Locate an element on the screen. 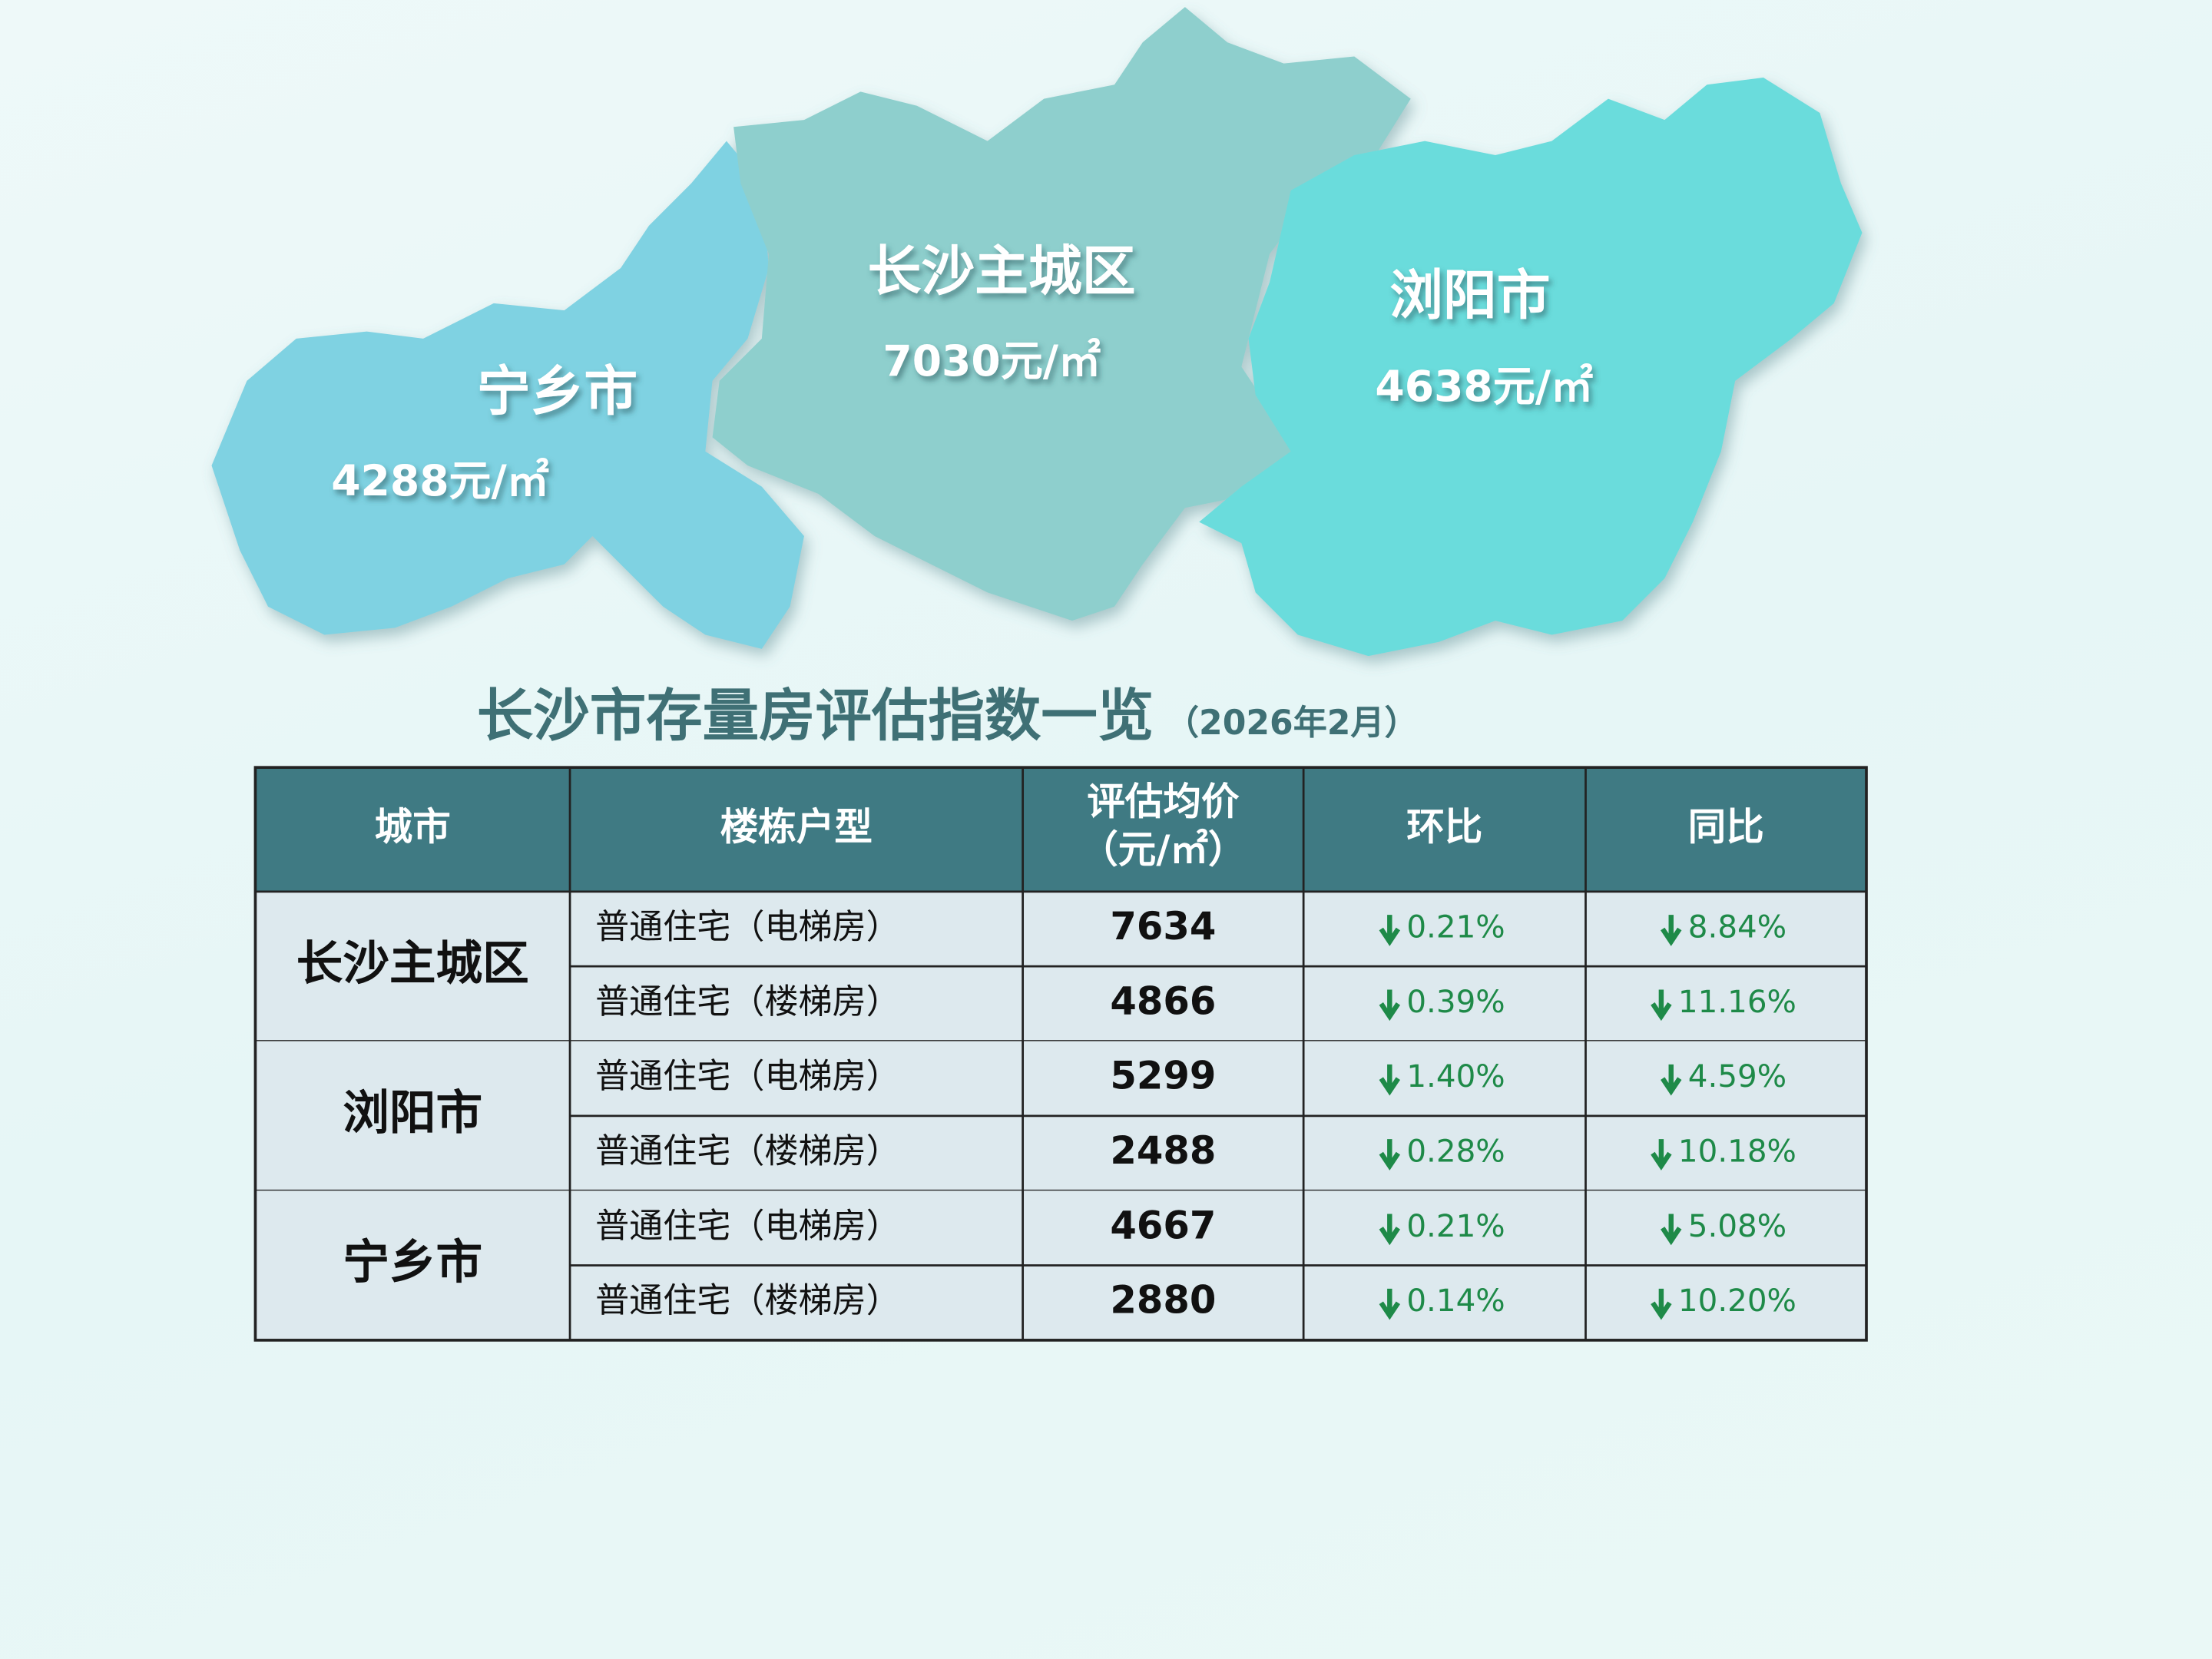  city-cell: 长沙主城区 is located at coordinates (412, 964).